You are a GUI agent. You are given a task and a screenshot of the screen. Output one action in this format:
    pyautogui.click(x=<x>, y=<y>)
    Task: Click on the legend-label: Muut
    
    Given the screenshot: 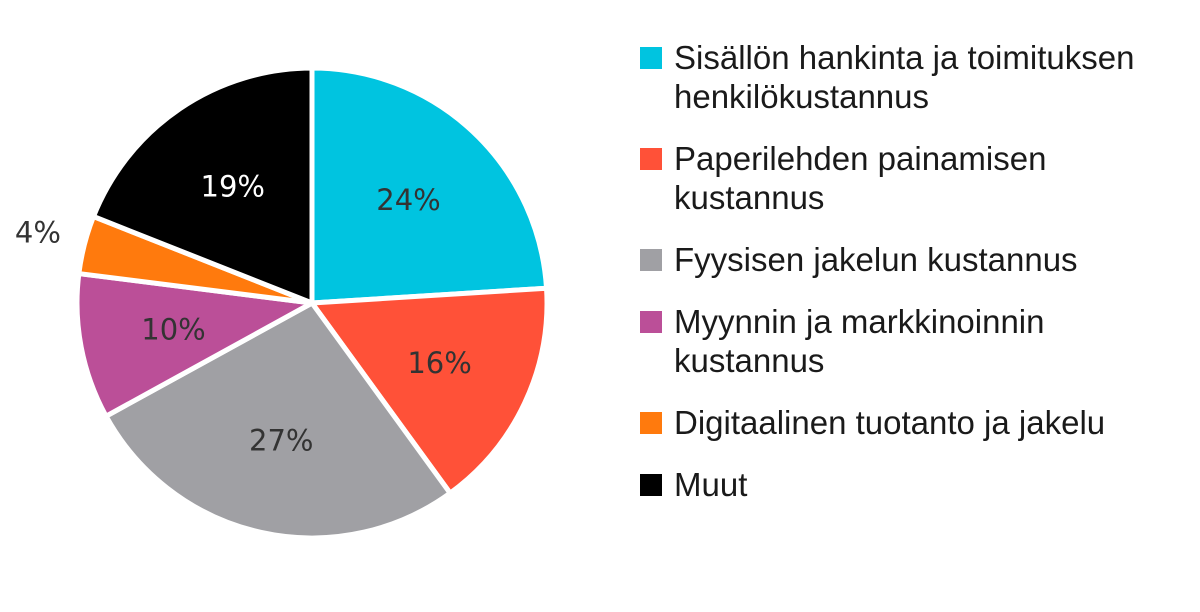 What is the action you would take?
    pyautogui.click(x=711, y=484)
    